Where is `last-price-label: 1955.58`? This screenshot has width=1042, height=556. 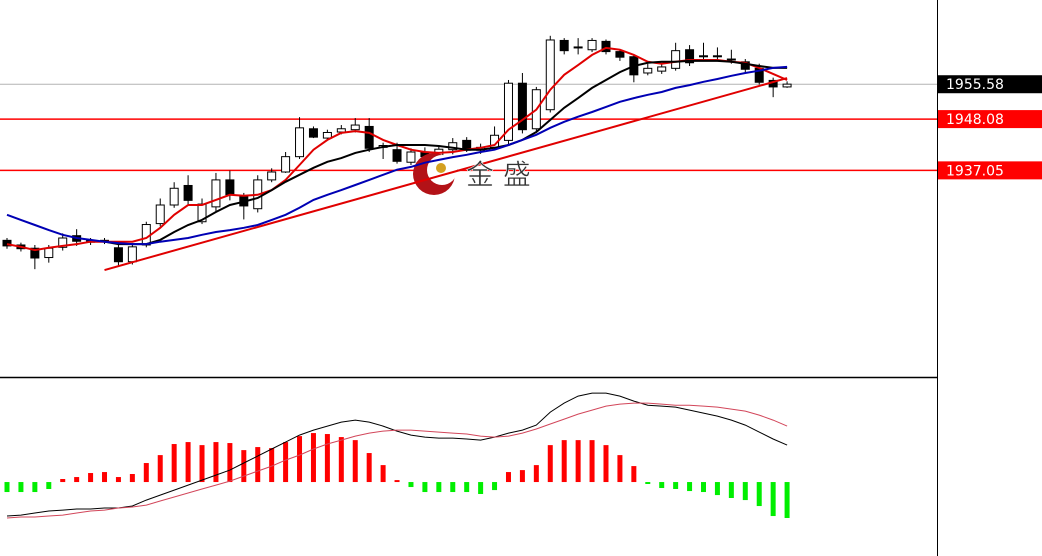 last-price-label: 1955.58 is located at coordinates (975, 85).